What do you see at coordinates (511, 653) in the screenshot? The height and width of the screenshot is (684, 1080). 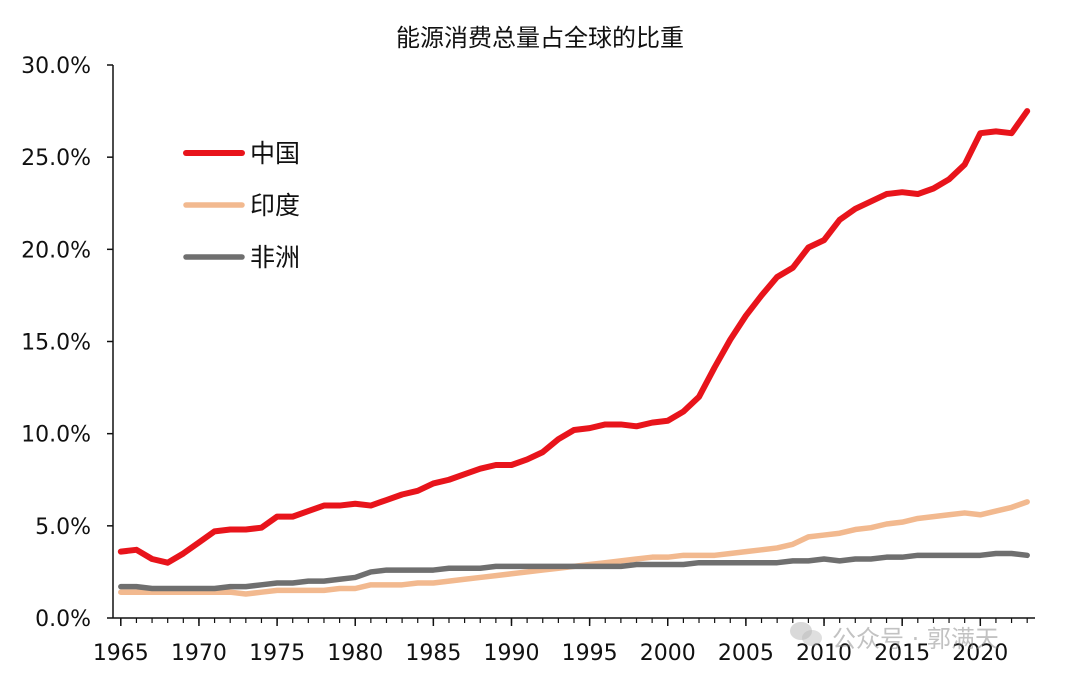 I see `x-tick-label: 1990` at bounding box center [511, 653].